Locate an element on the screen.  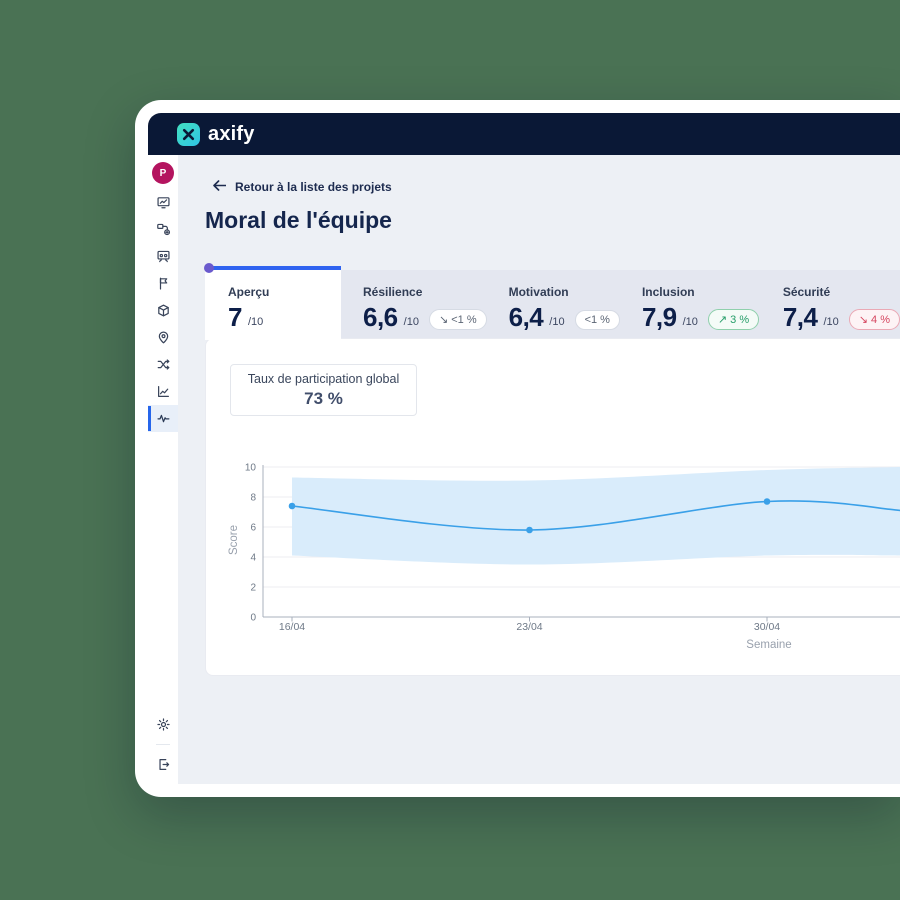
tab-score: 6,4 is located at coordinates (526, 317).